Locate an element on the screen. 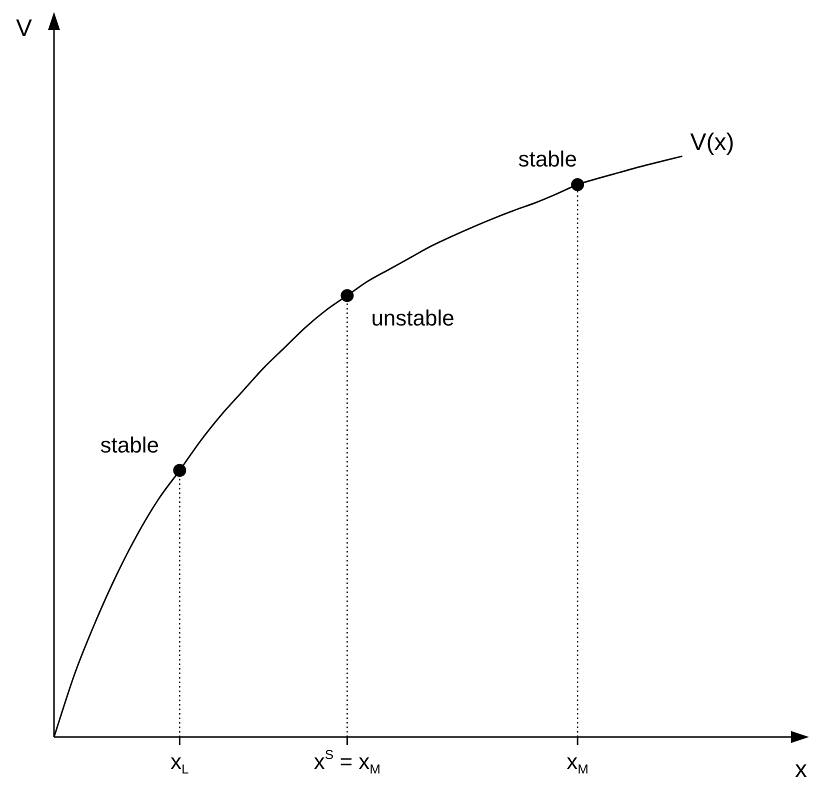 The height and width of the screenshot is (791, 823). y-axis-title: V is located at coordinates (24, 28).